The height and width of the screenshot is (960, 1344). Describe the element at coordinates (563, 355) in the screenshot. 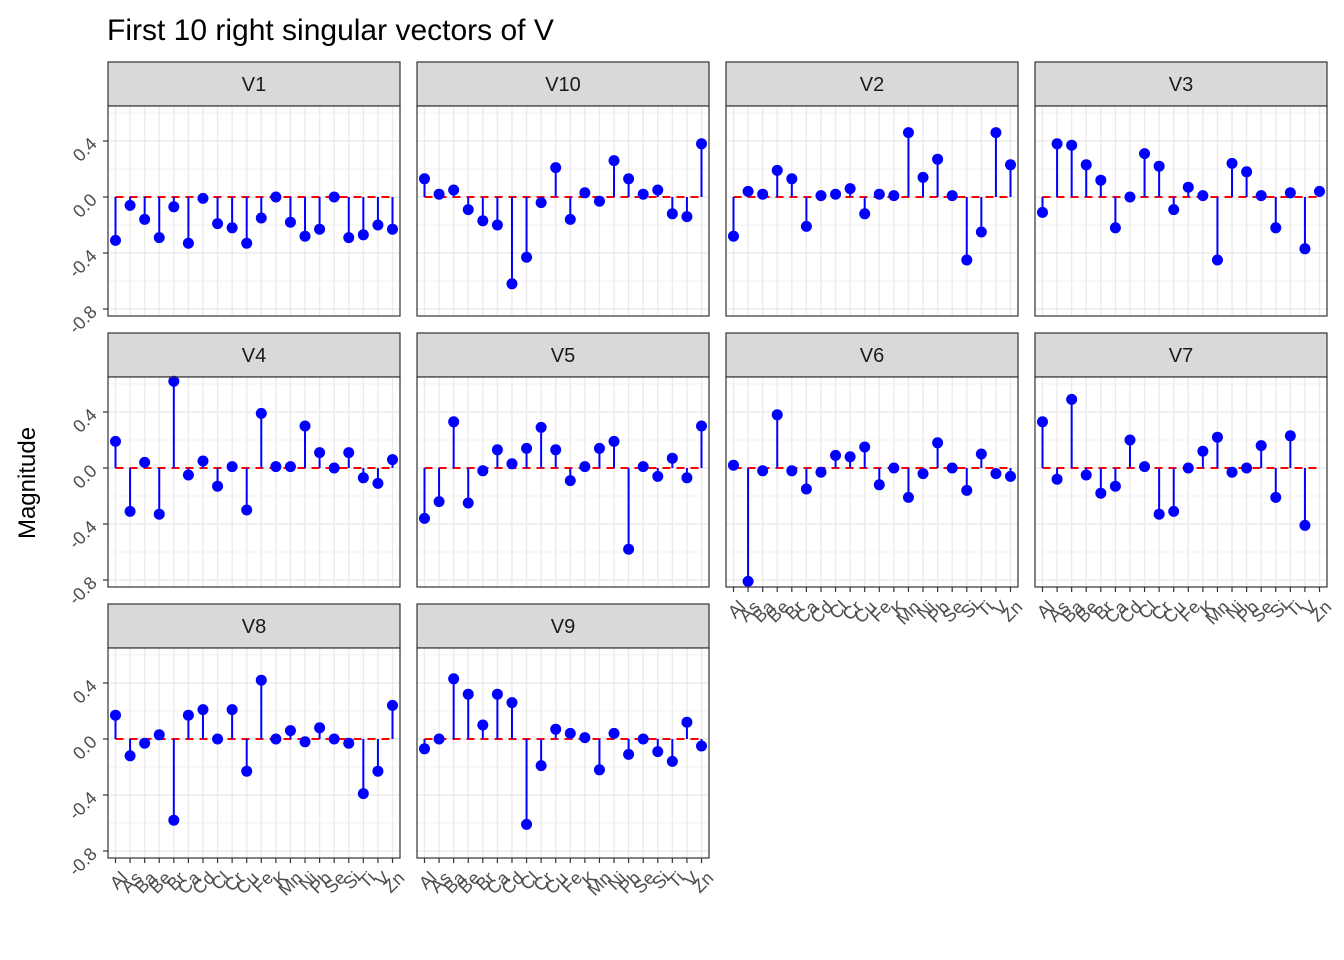

I see `facet-strip` at that location.